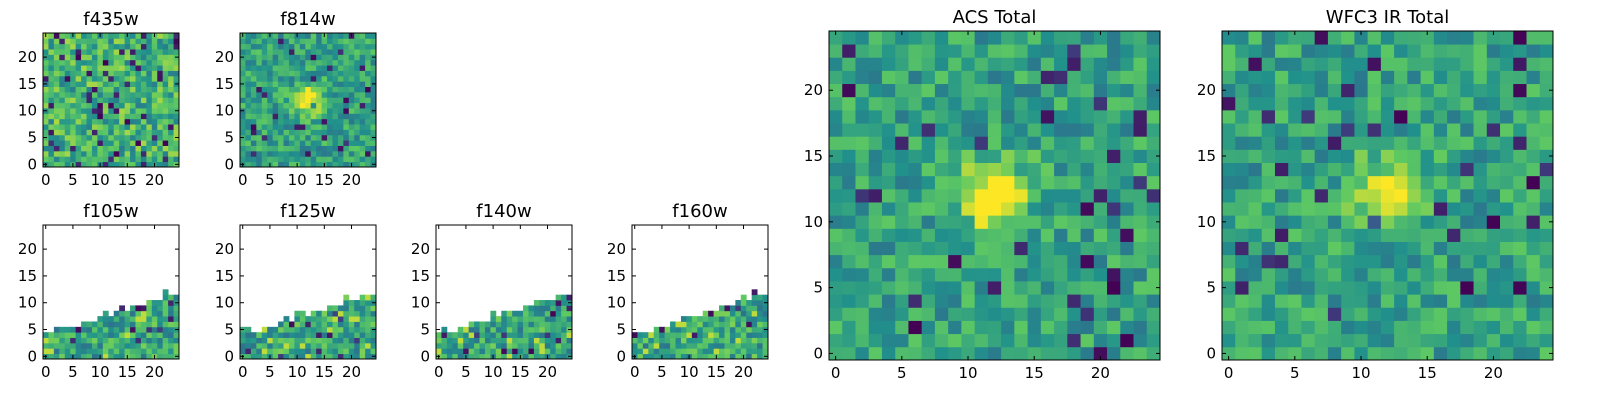  Describe the element at coordinates (229, 164) in the screenshot. I see `y-tick-label: 0` at that location.